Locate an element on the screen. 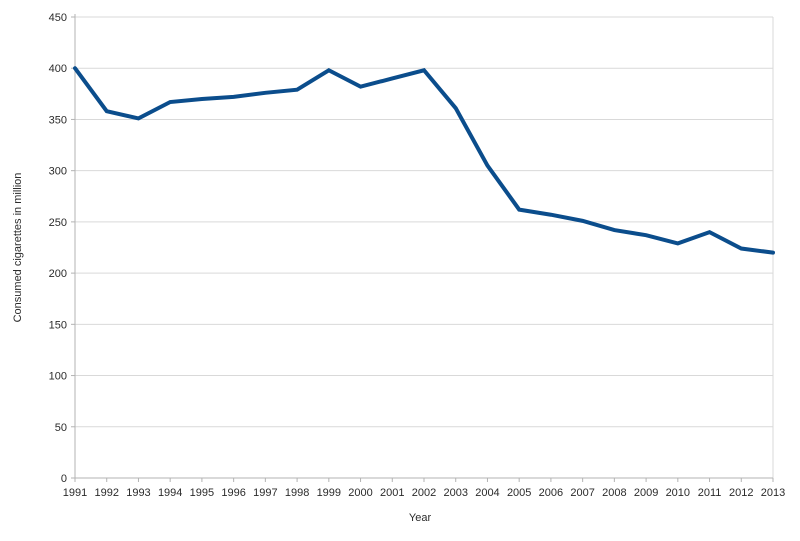 The image size is (800, 541). x-tick-label: 1994 is located at coordinates (170, 493).